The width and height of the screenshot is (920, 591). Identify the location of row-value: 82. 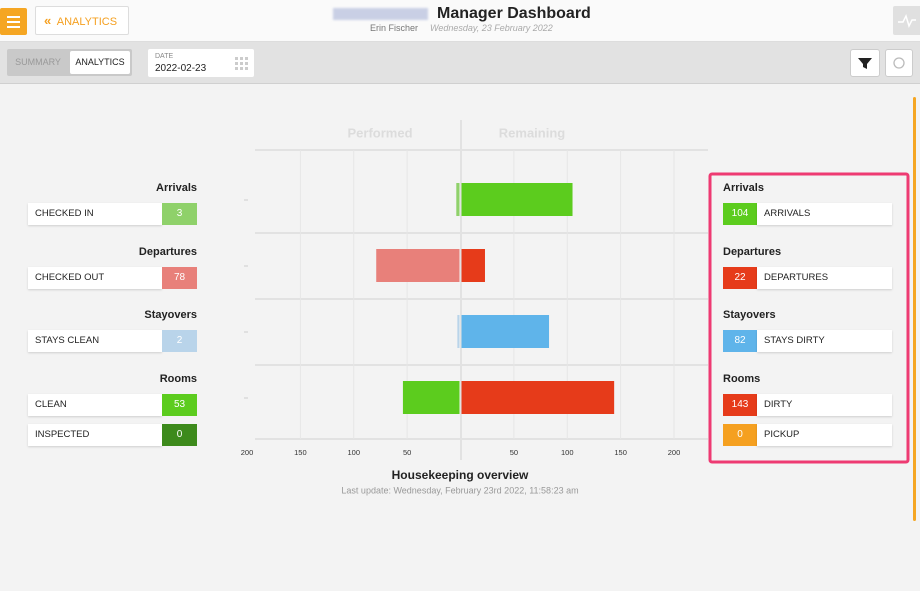
(740, 341).